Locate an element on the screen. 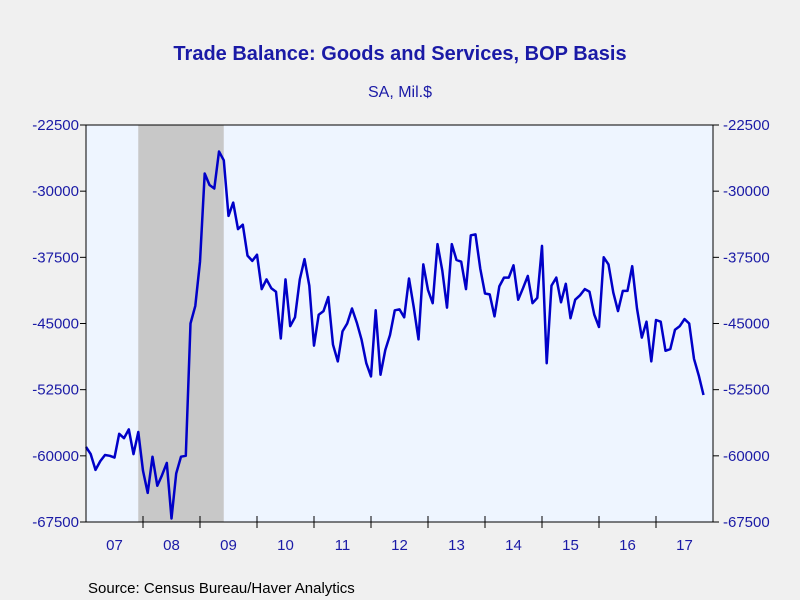  y-tick-label-right: -60000 is located at coordinates (746, 456).